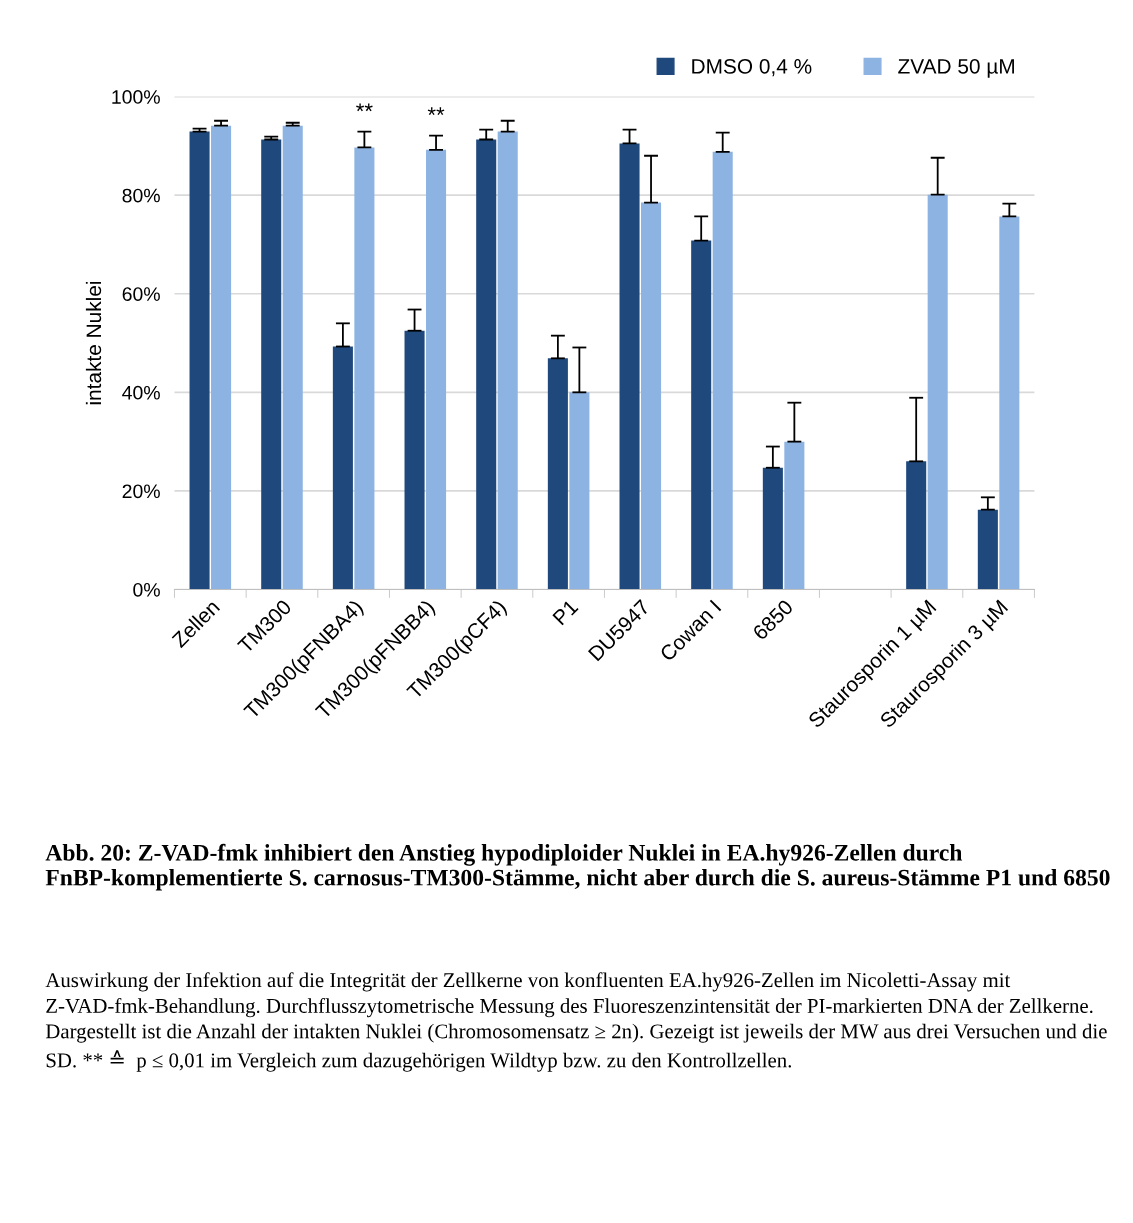  Describe the element at coordinates (141, 491) in the screenshot. I see `y-tick-label: 20%` at that location.